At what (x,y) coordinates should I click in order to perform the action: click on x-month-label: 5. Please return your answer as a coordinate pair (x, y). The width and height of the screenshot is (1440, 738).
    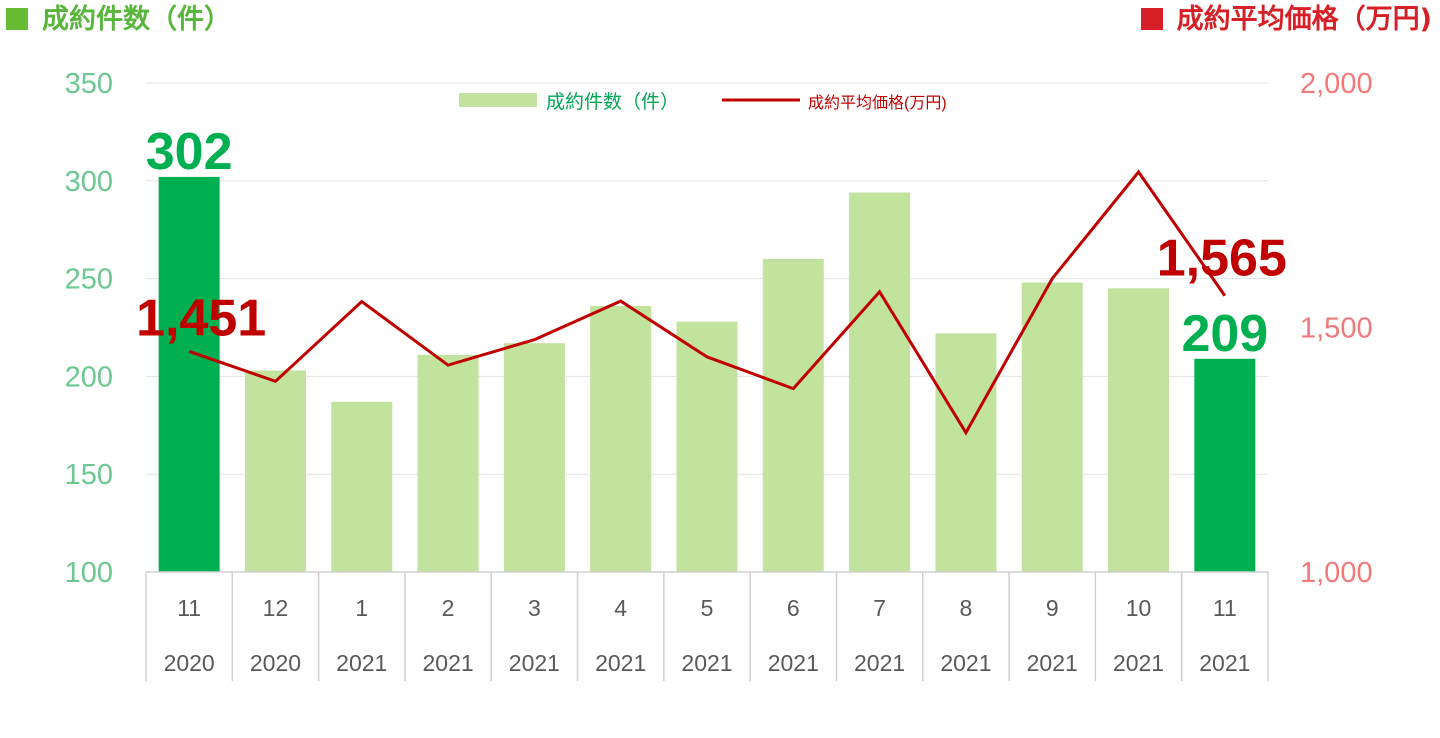
    Looking at the image, I should click on (707, 608).